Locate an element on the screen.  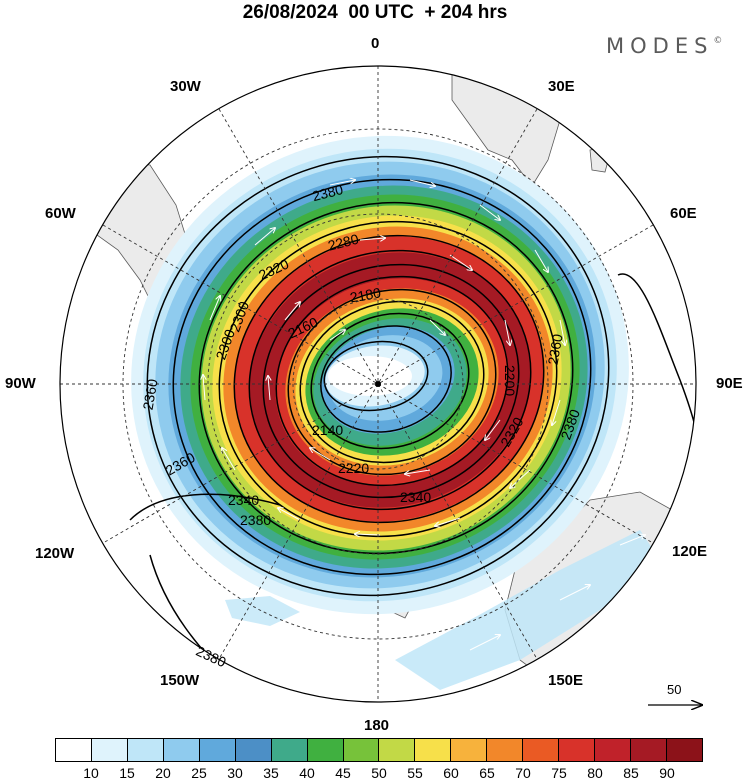
contour-2240-ring is located at coordinates (392, 381).